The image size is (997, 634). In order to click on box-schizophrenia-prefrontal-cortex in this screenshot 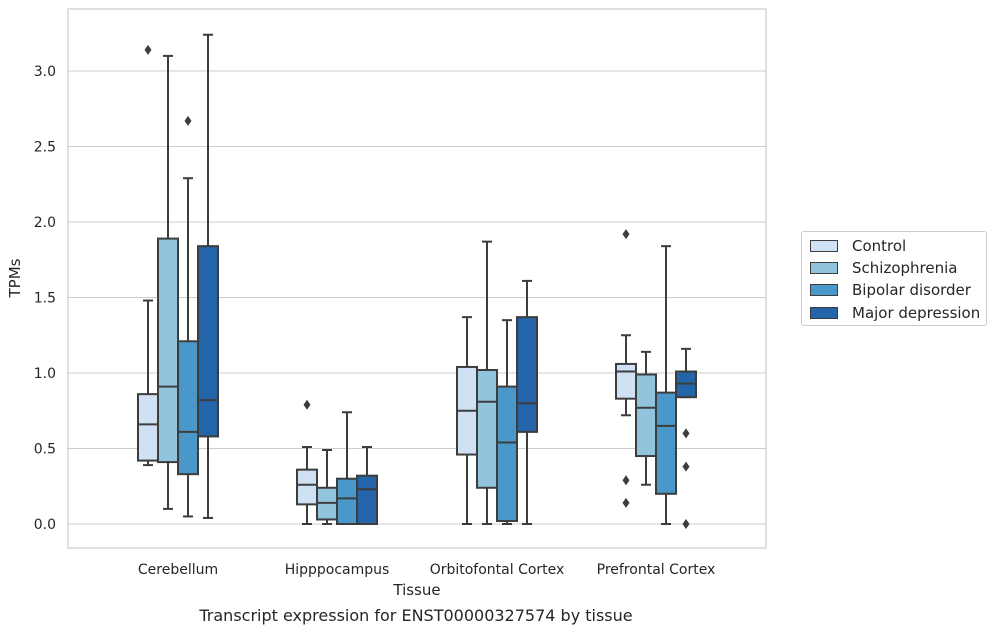, I will do `click(646, 418)`.